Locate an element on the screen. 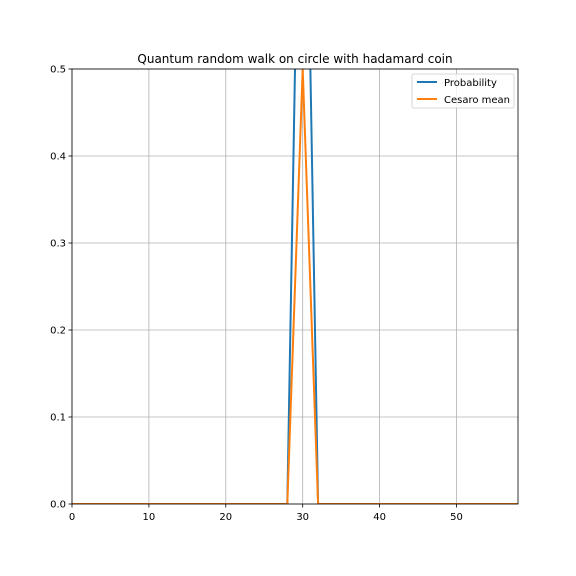  x-tick-label: 40 is located at coordinates (379, 517).